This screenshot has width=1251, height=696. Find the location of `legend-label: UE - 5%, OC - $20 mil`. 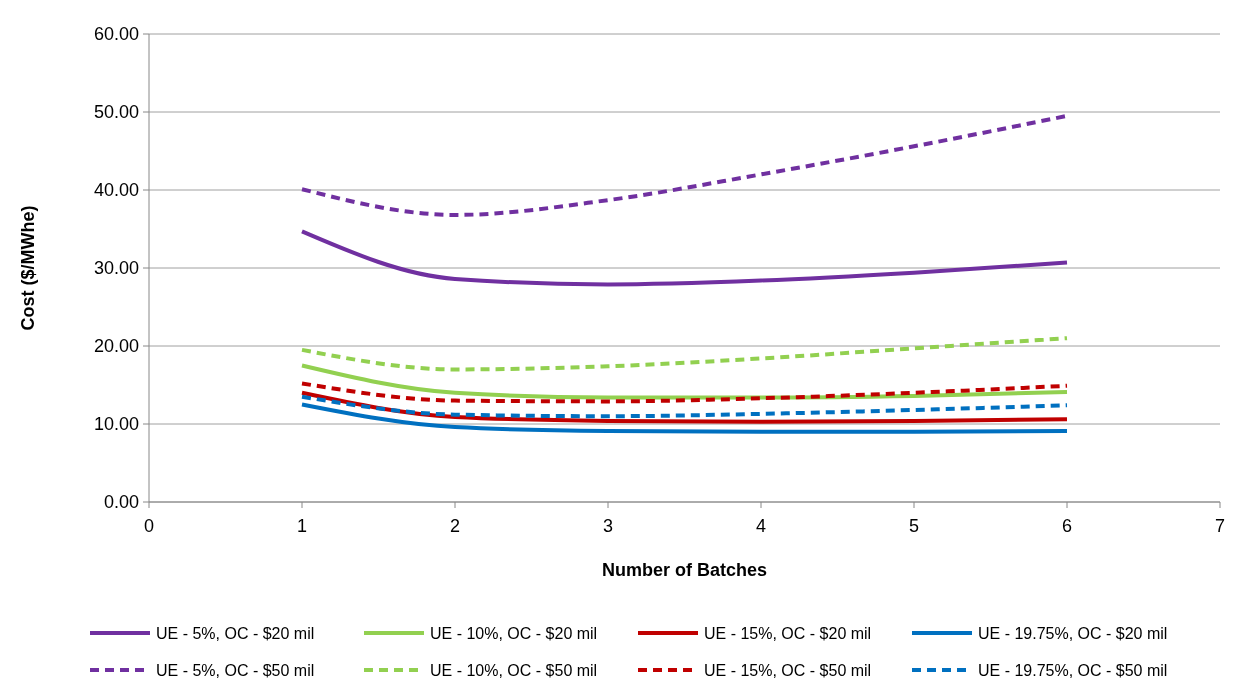

legend-label: UE - 5%, OC - $20 mil is located at coordinates (235, 633).